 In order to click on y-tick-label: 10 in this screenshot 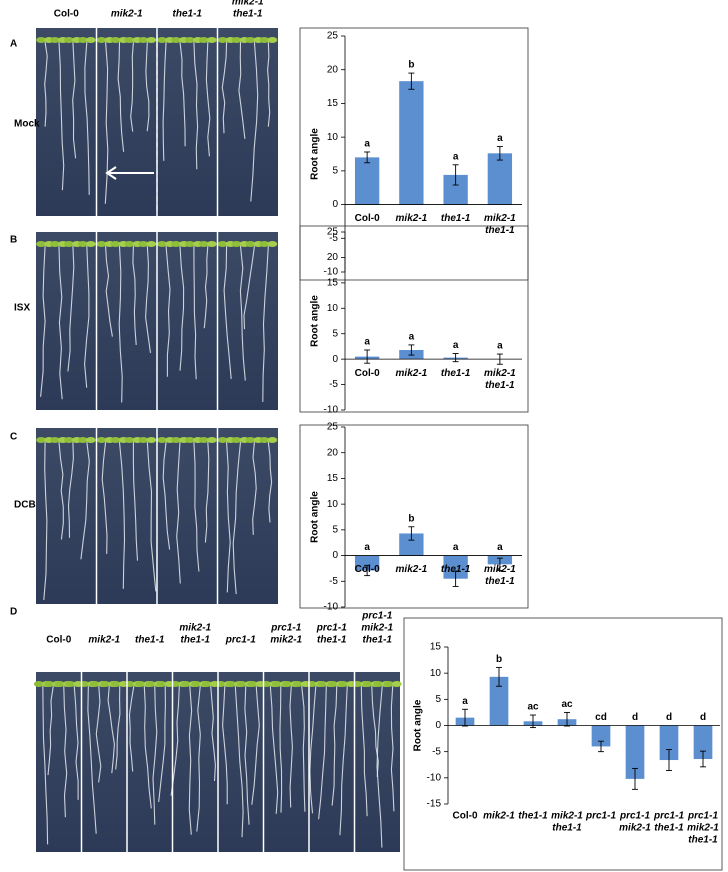, I will do `click(333, 137)`.